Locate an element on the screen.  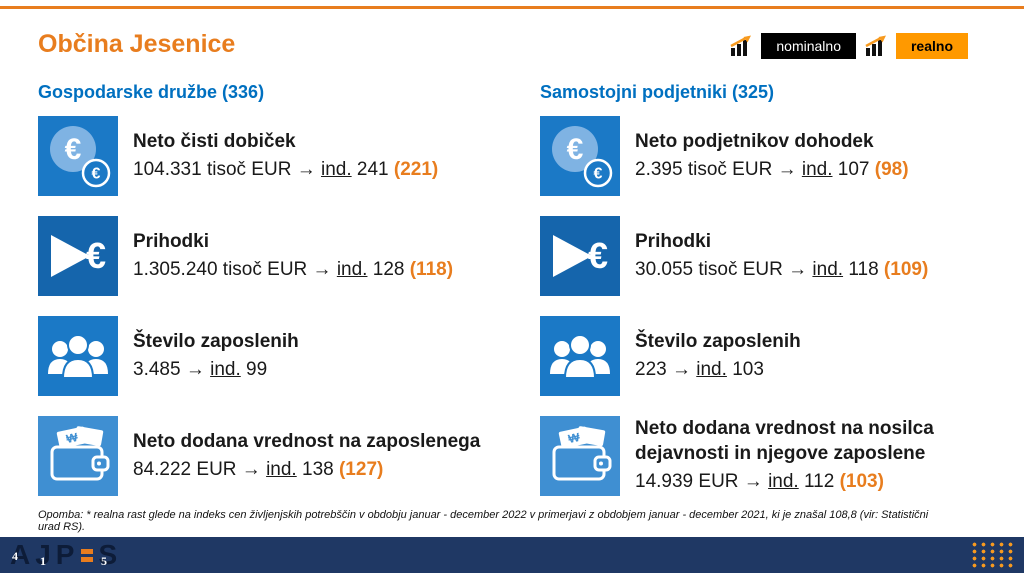
real-index-value: (103) is located at coordinates (861, 481).